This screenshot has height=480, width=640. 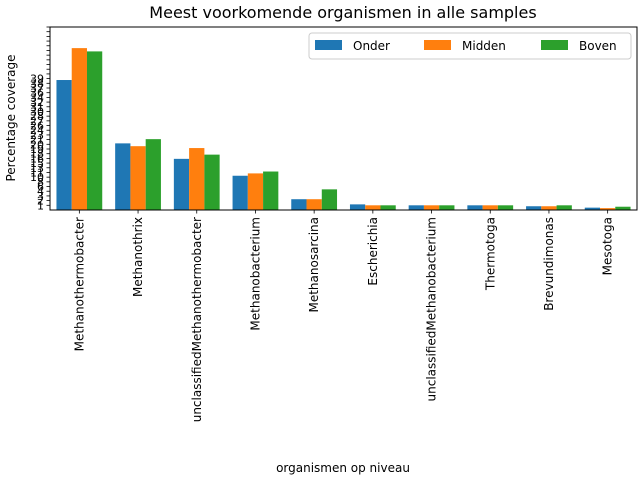 I want to click on y-tick-label: 19, so click(x=37, y=149).